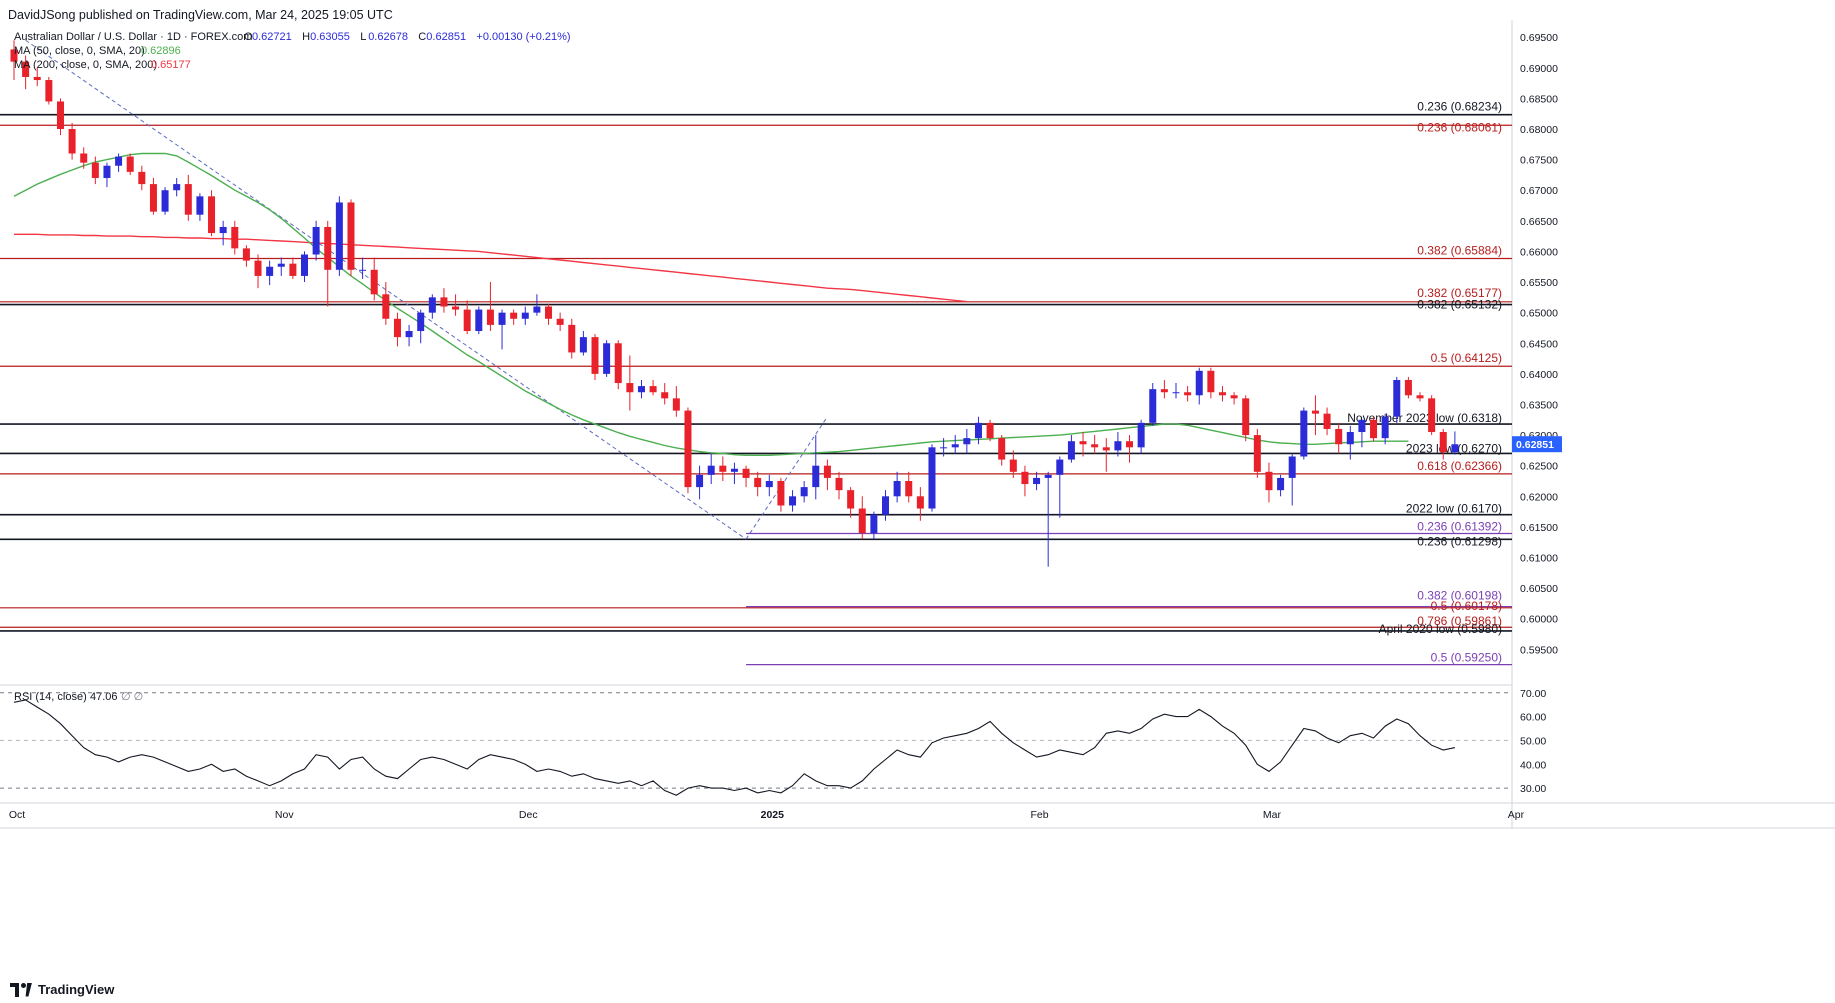  Describe the element at coordinates (773, 815) in the screenshot. I see `time-tick-label: 2025` at that location.